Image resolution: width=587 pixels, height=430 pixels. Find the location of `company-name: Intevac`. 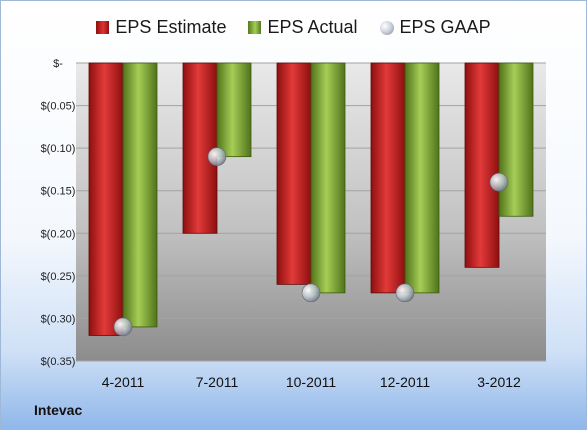

company-name: Intevac is located at coordinates (58, 410).